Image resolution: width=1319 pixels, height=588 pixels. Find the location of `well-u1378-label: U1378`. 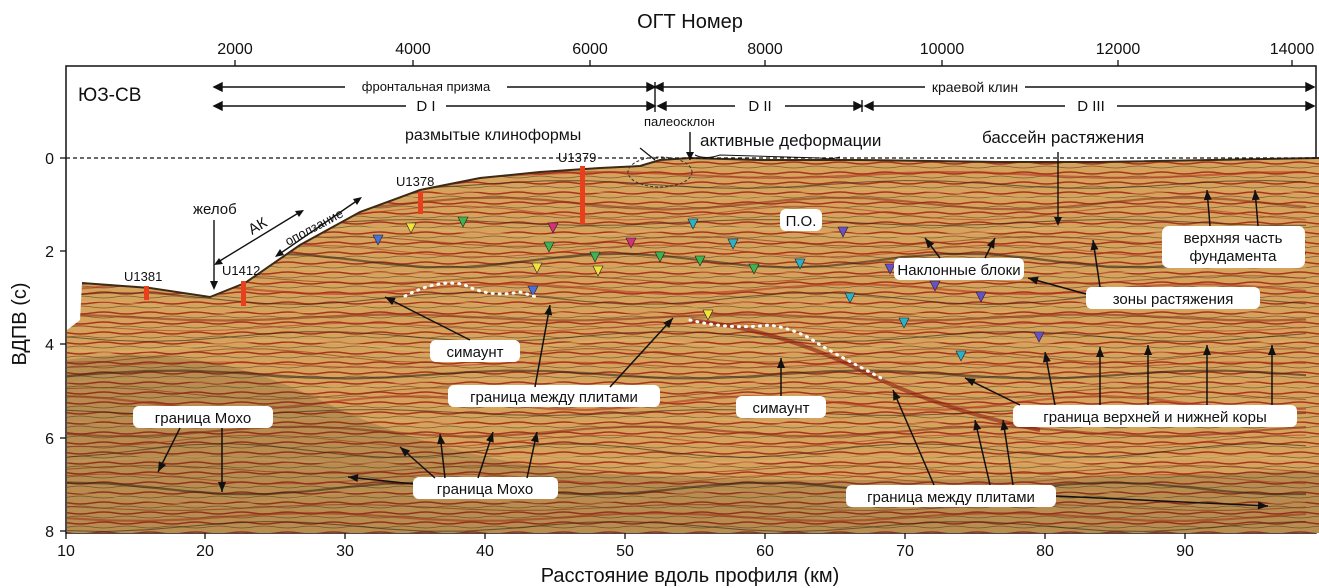

well-u1378-label: U1378 is located at coordinates (415, 181).